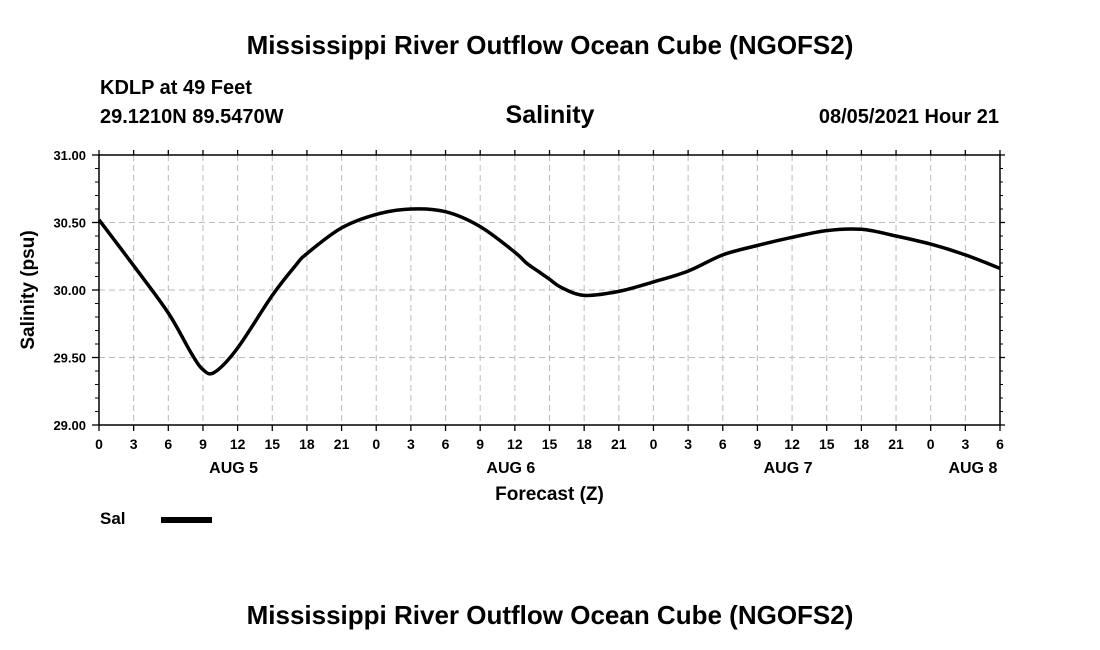  Describe the element at coordinates (550, 115) in the screenshot. I see `variable-title: Salinity` at that location.